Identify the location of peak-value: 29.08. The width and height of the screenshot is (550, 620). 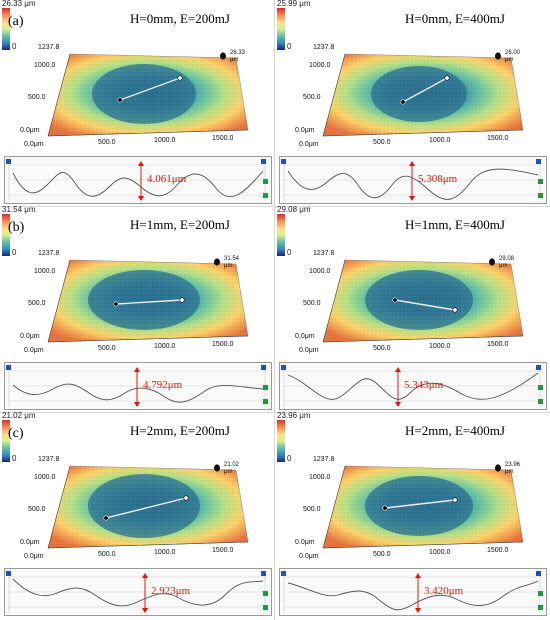
(507, 259).